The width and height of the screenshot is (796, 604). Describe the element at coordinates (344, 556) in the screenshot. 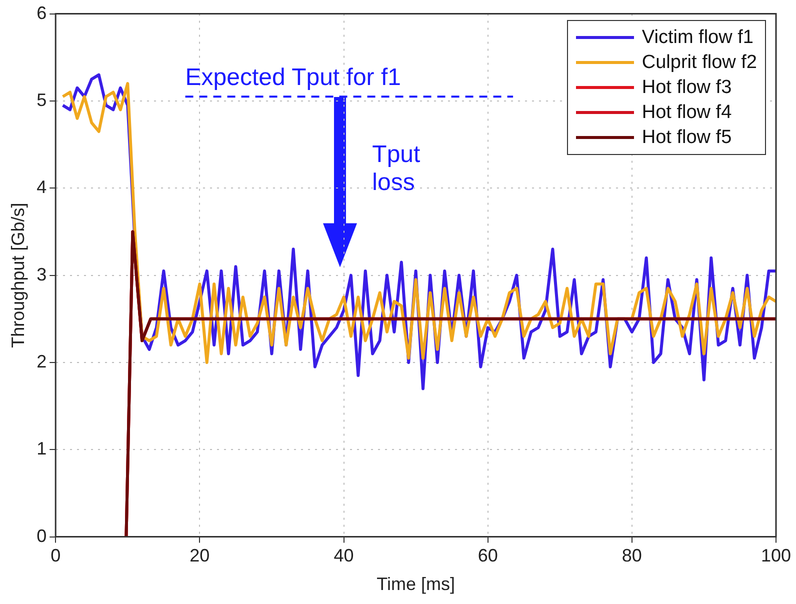

I see `x-tick-label: 40` at that location.